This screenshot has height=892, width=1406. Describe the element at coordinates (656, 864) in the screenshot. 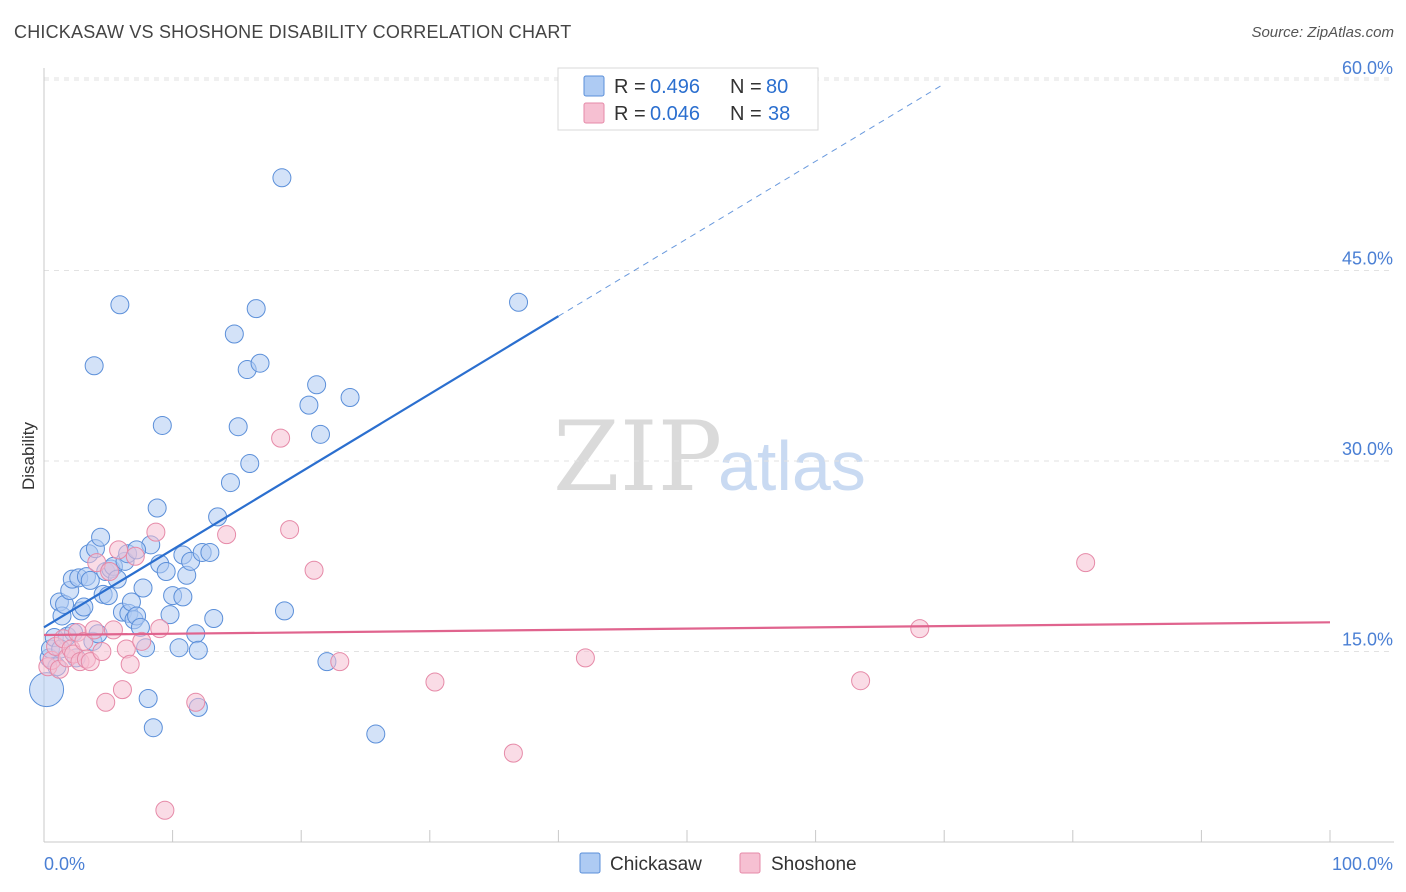

I see `legend-chickasaw-label: Chickasaw` at that location.